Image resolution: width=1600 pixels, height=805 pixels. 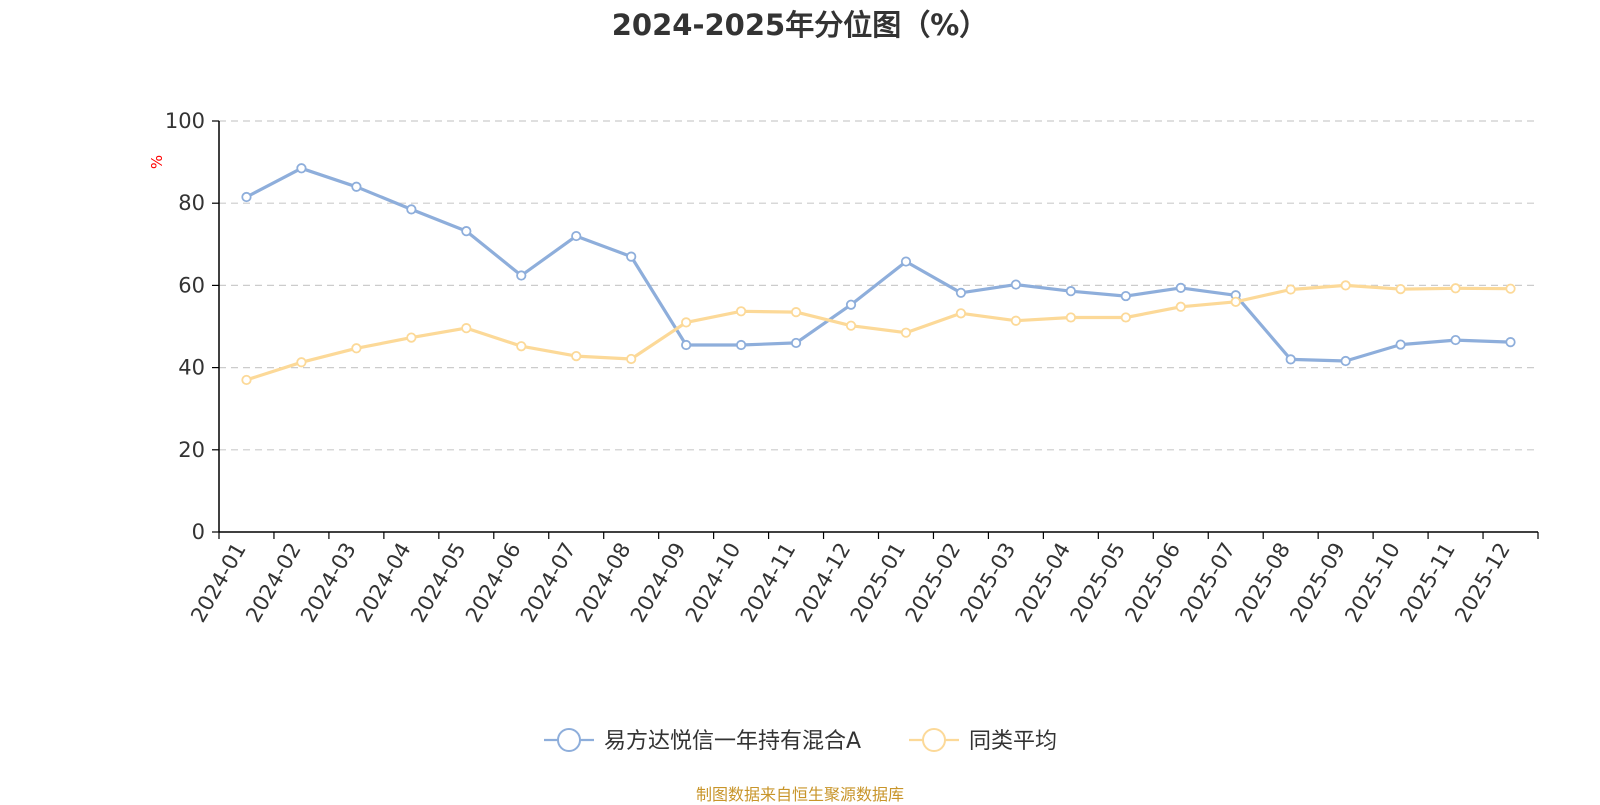 I want to click on chart-title: 2024-2025年分位图（%）, so click(x=800, y=25).